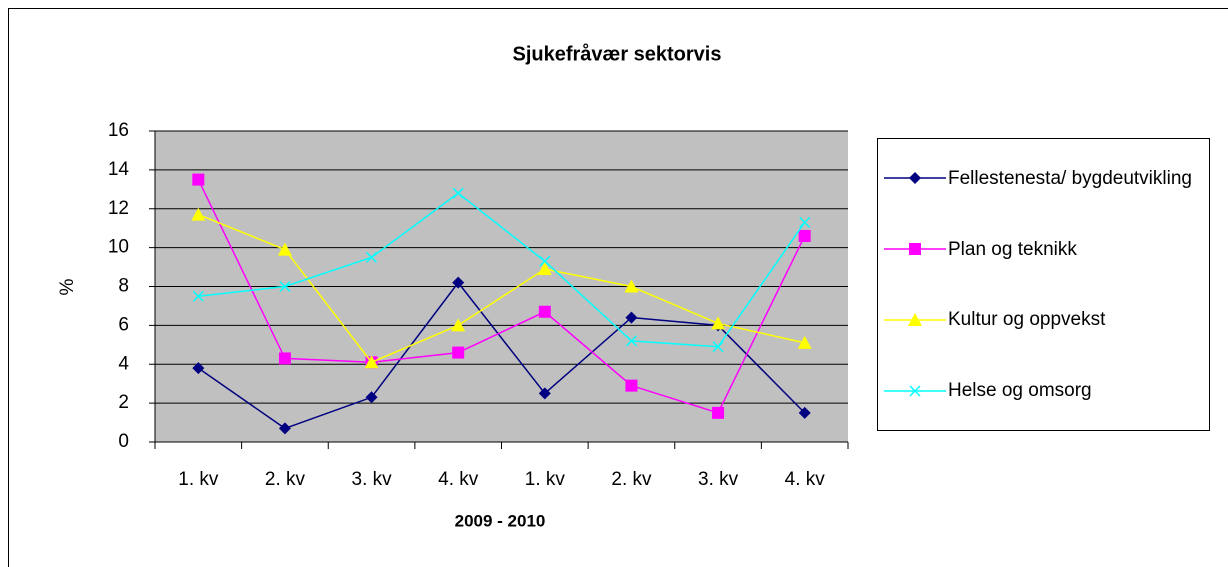 The image size is (1228, 567). I want to click on y-tick-label: 2, so click(123, 402).